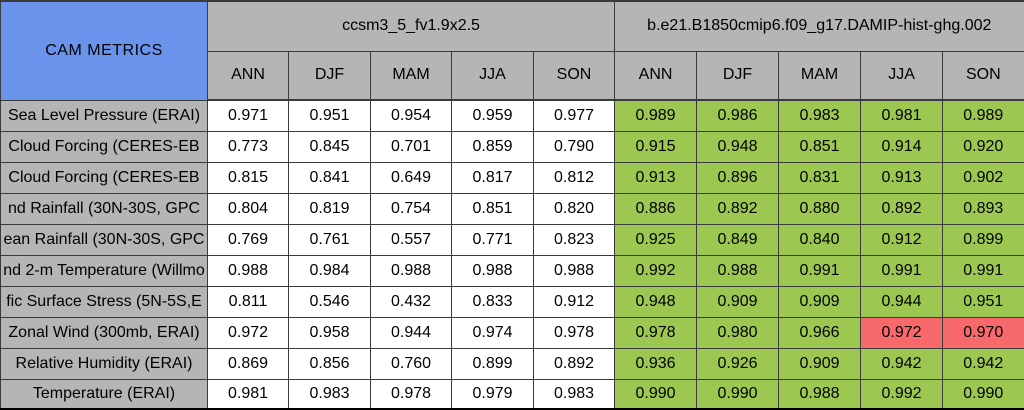 The height and width of the screenshot is (410, 1024). What do you see at coordinates (574, 301) in the screenshot?
I see `metric-cell-model1: 0.912` at bounding box center [574, 301].